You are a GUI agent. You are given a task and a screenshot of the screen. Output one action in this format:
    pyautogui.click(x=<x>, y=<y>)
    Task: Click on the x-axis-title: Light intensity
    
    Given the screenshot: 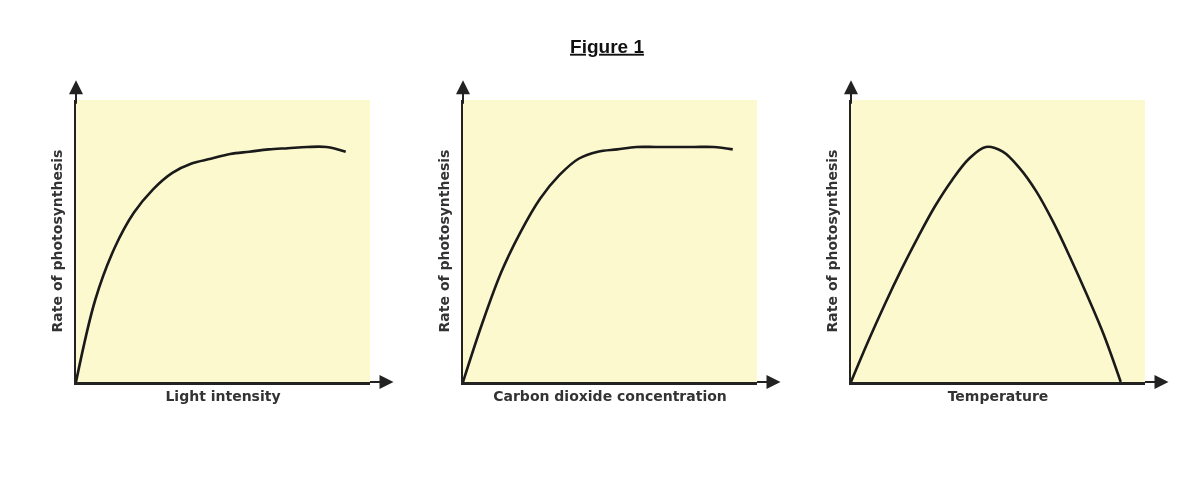 What is the action you would take?
    pyautogui.click(x=223, y=396)
    